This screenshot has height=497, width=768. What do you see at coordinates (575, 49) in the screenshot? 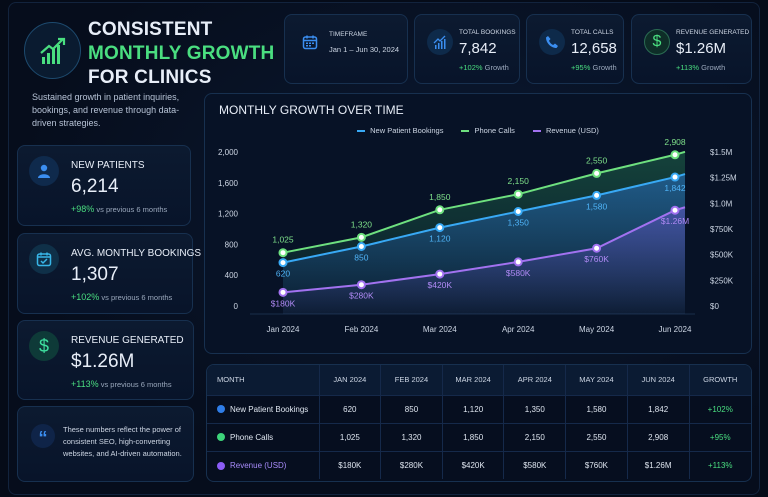
I see `stat-card-total-calls: TOTAL CALLS 12,658 +95% Growth` at bounding box center [575, 49].